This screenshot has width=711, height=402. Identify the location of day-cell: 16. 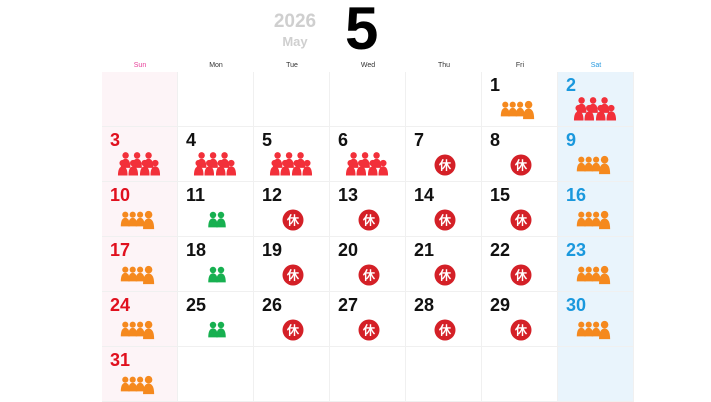
(596, 209).